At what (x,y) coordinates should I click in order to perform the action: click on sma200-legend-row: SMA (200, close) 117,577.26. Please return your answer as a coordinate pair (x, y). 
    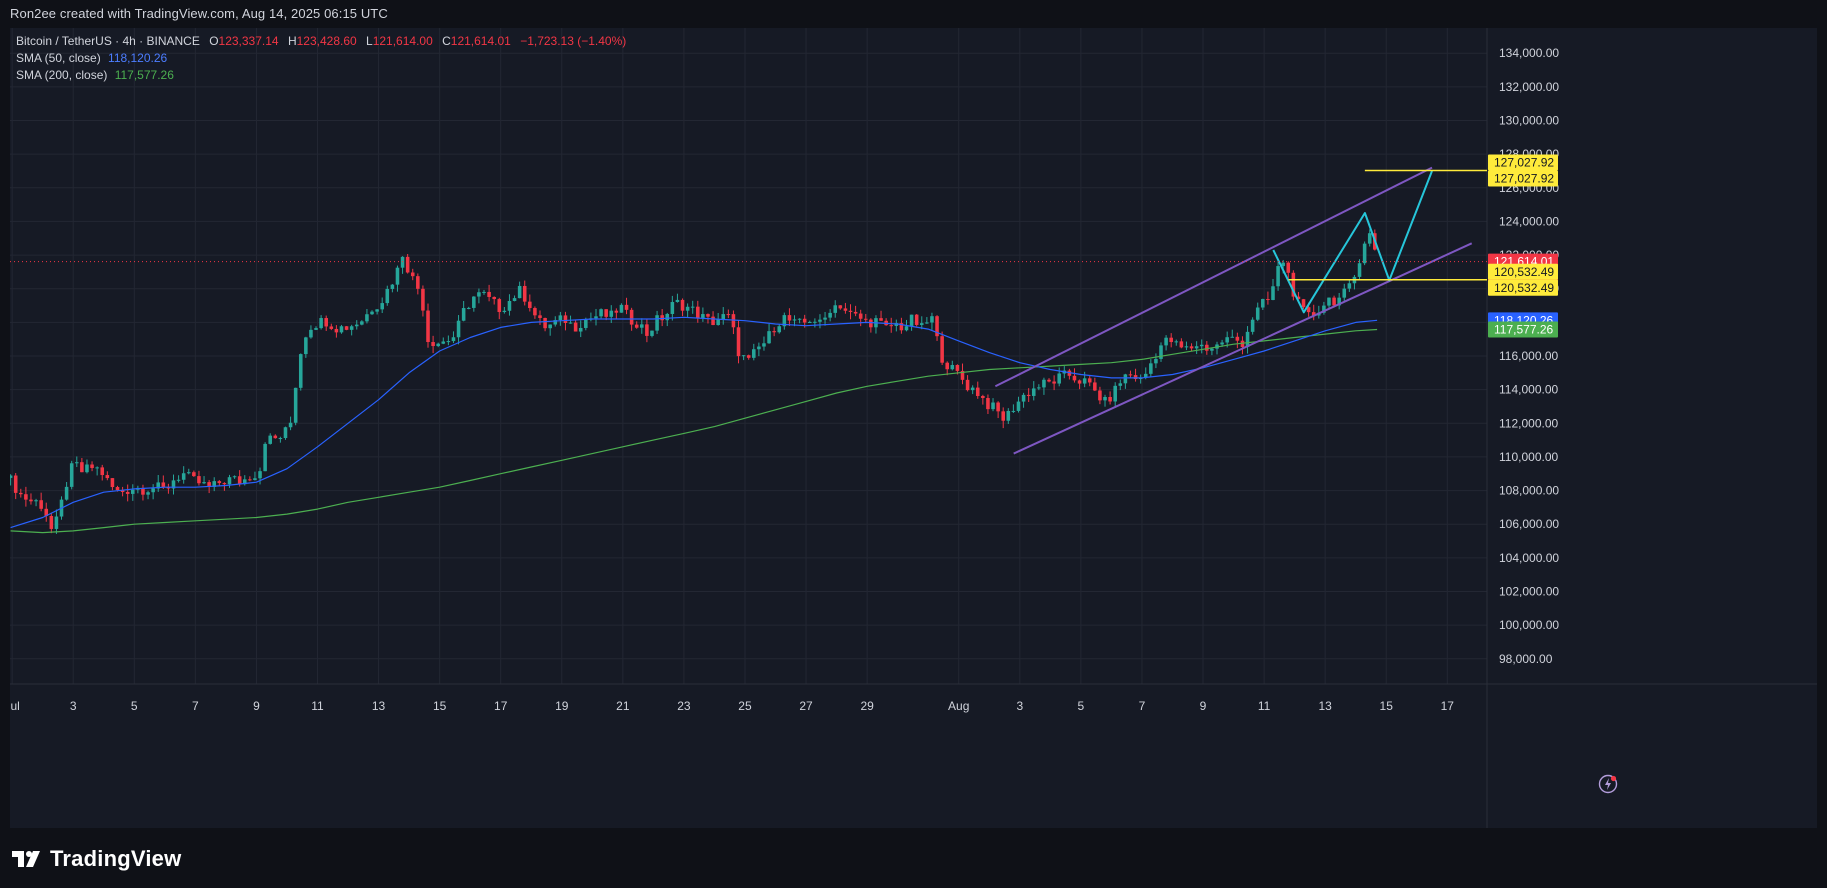
    Looking at the image, I should click on (321, 75).